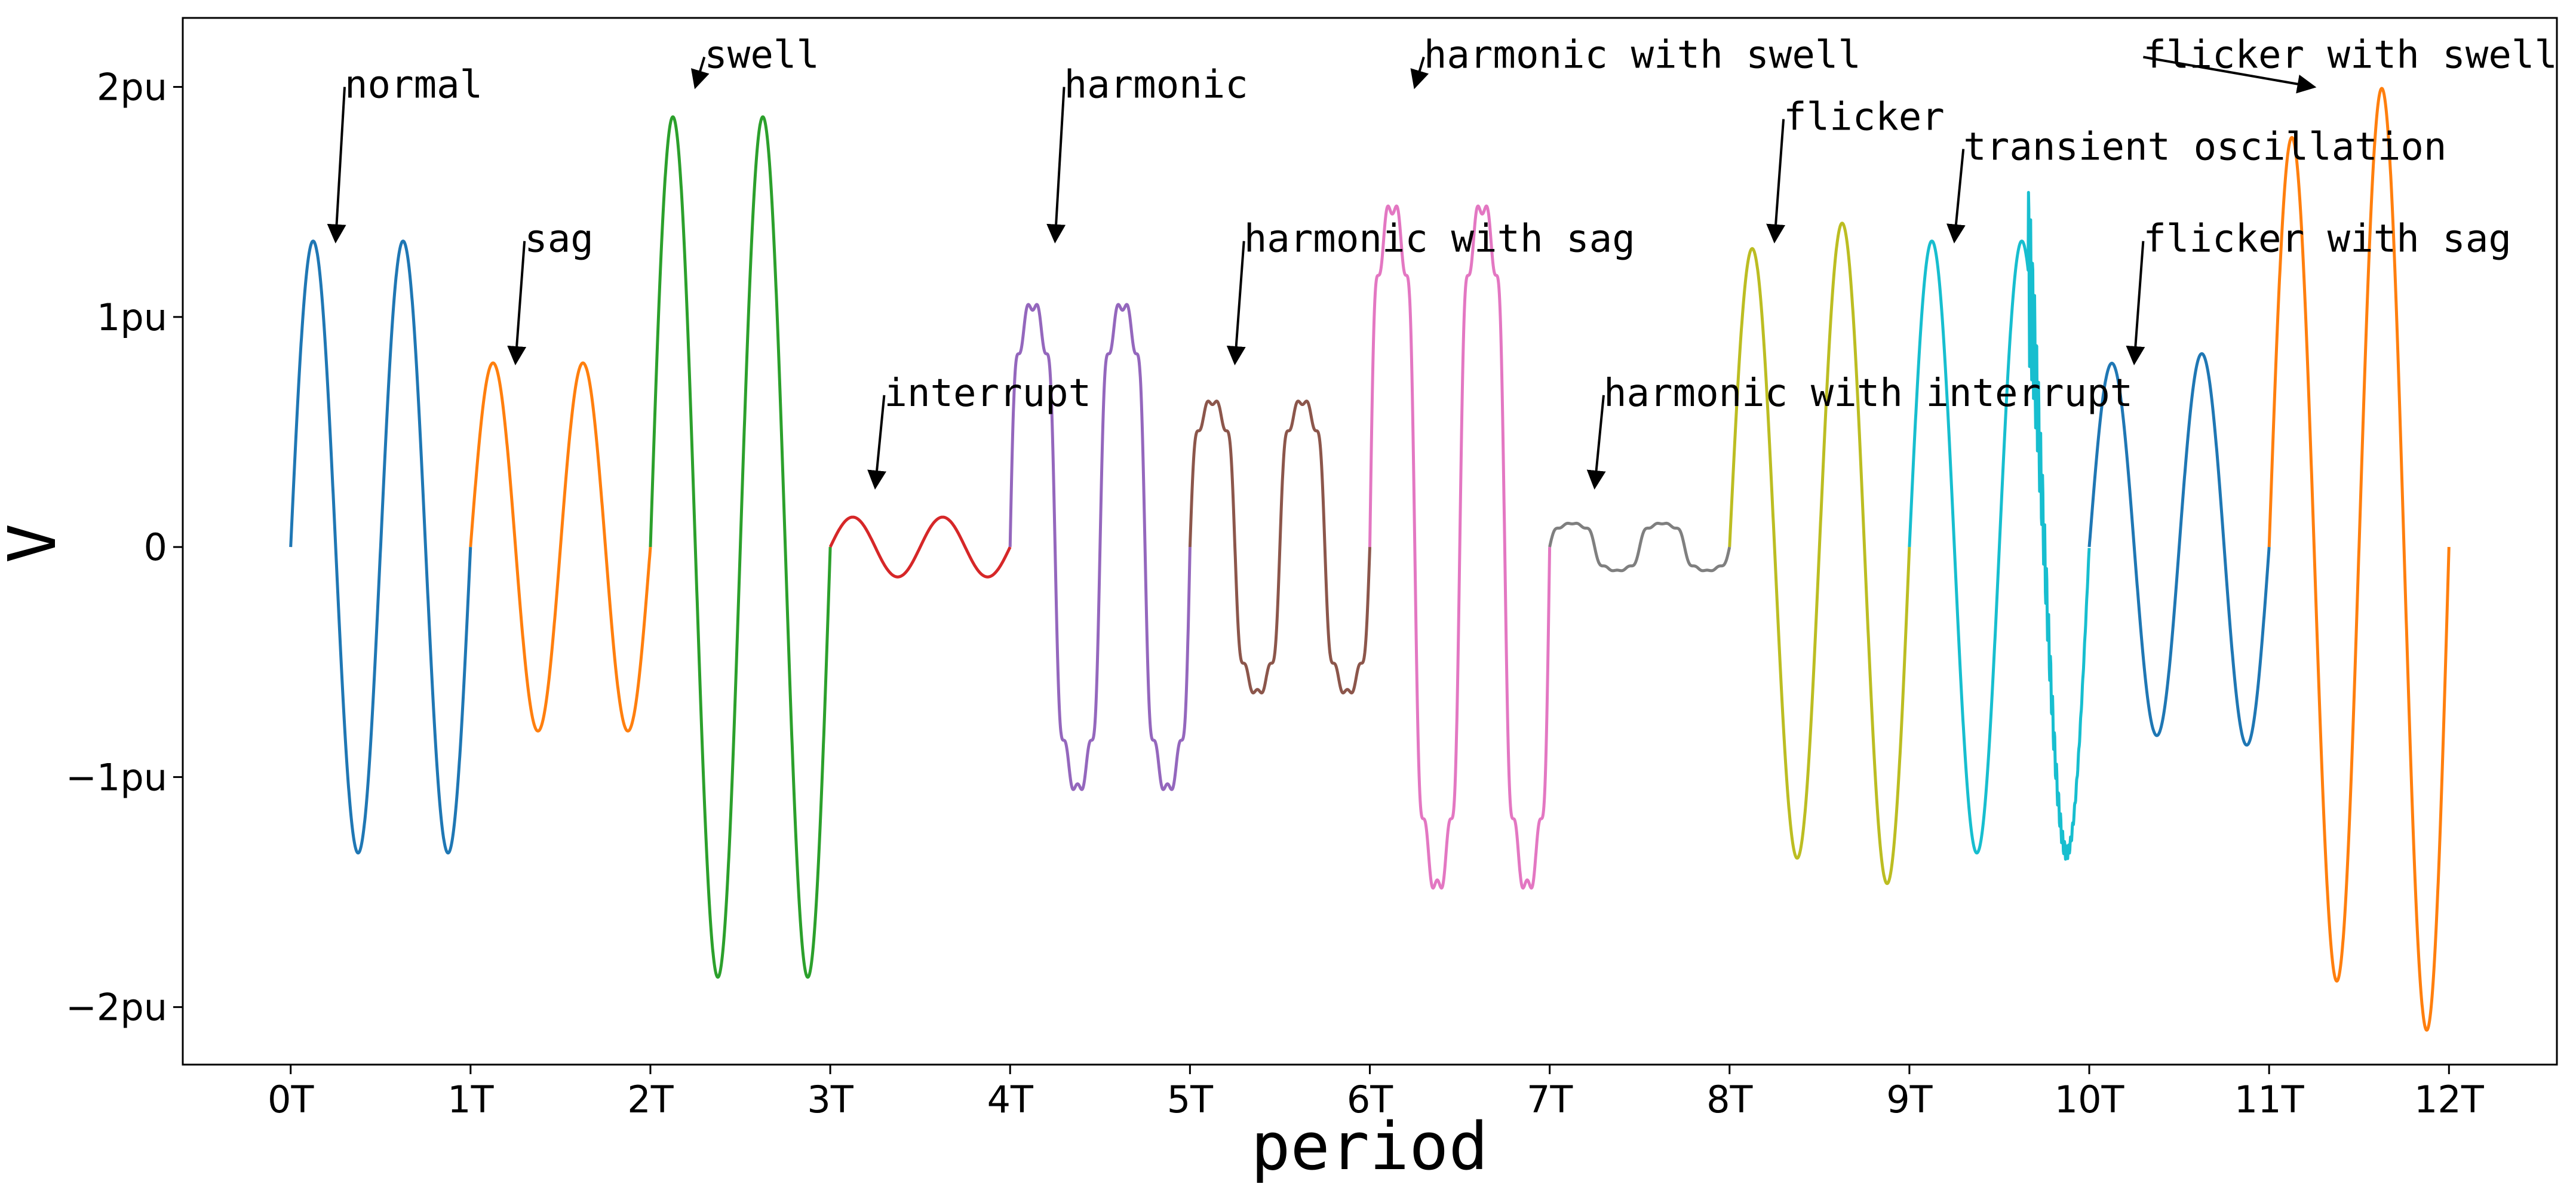  I want to click on annotation-label: interrupt, so click(988, 394).